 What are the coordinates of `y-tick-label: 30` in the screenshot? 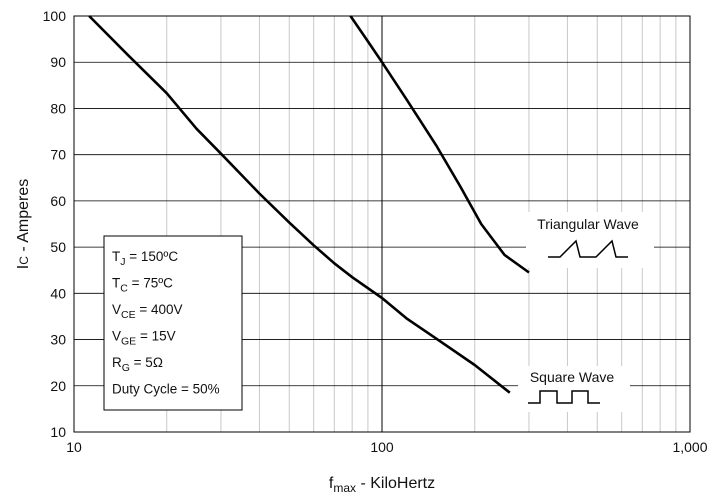 It's located at (58, 340).